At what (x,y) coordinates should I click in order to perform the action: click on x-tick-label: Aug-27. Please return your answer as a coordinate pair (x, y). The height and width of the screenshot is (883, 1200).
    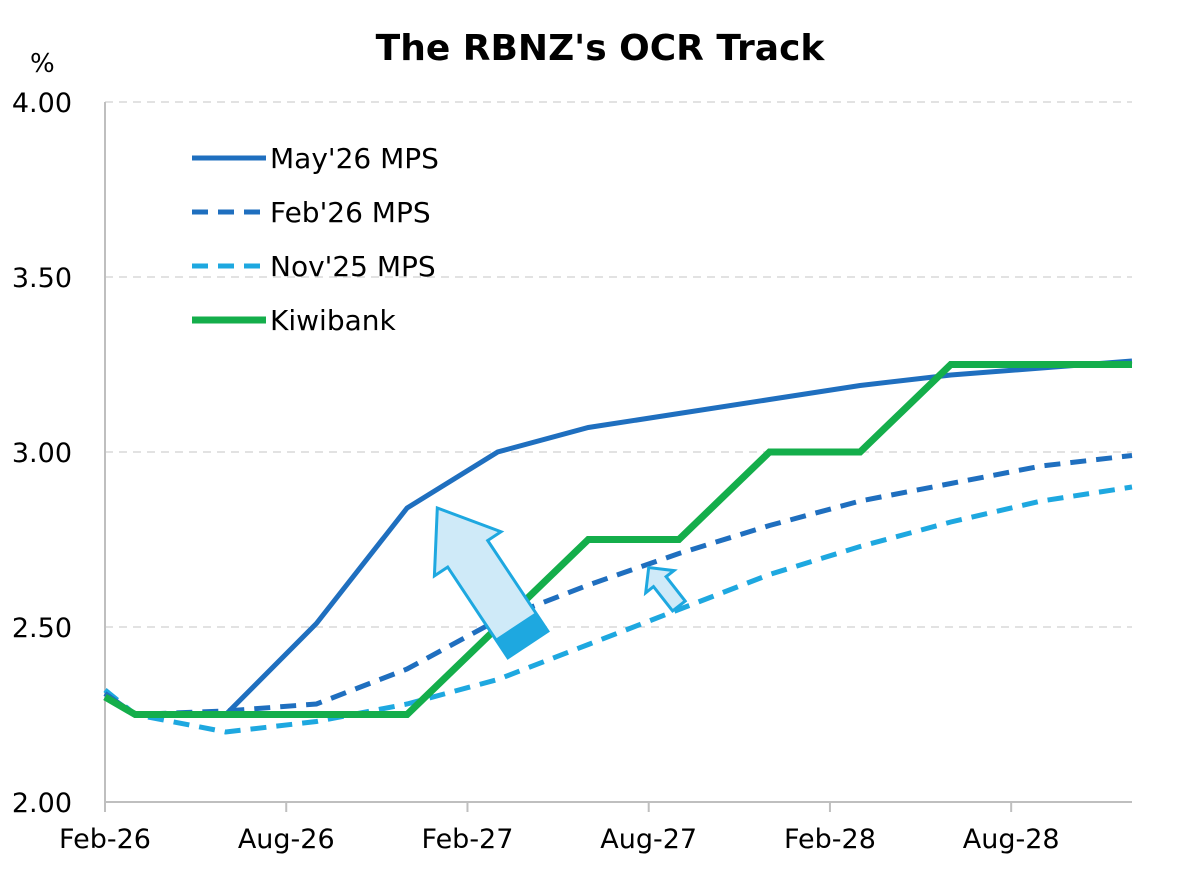
    Looking at the image, I should click on (648, 839).